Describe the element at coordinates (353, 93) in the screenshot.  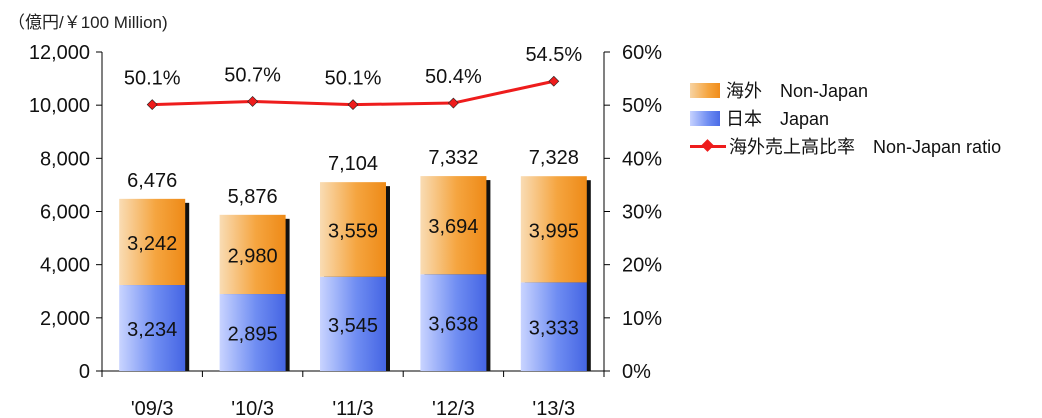
I see `ratio-line` at that location.